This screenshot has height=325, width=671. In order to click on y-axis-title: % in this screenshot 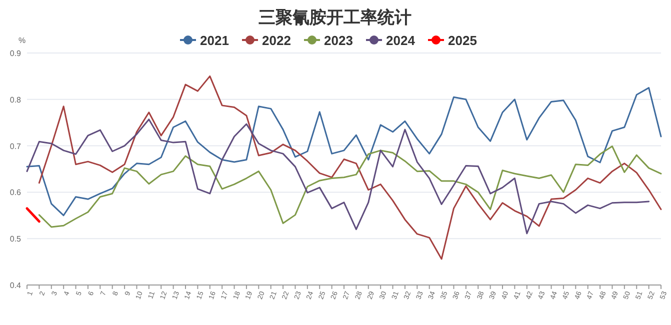, I will do `click(22, 40)`.